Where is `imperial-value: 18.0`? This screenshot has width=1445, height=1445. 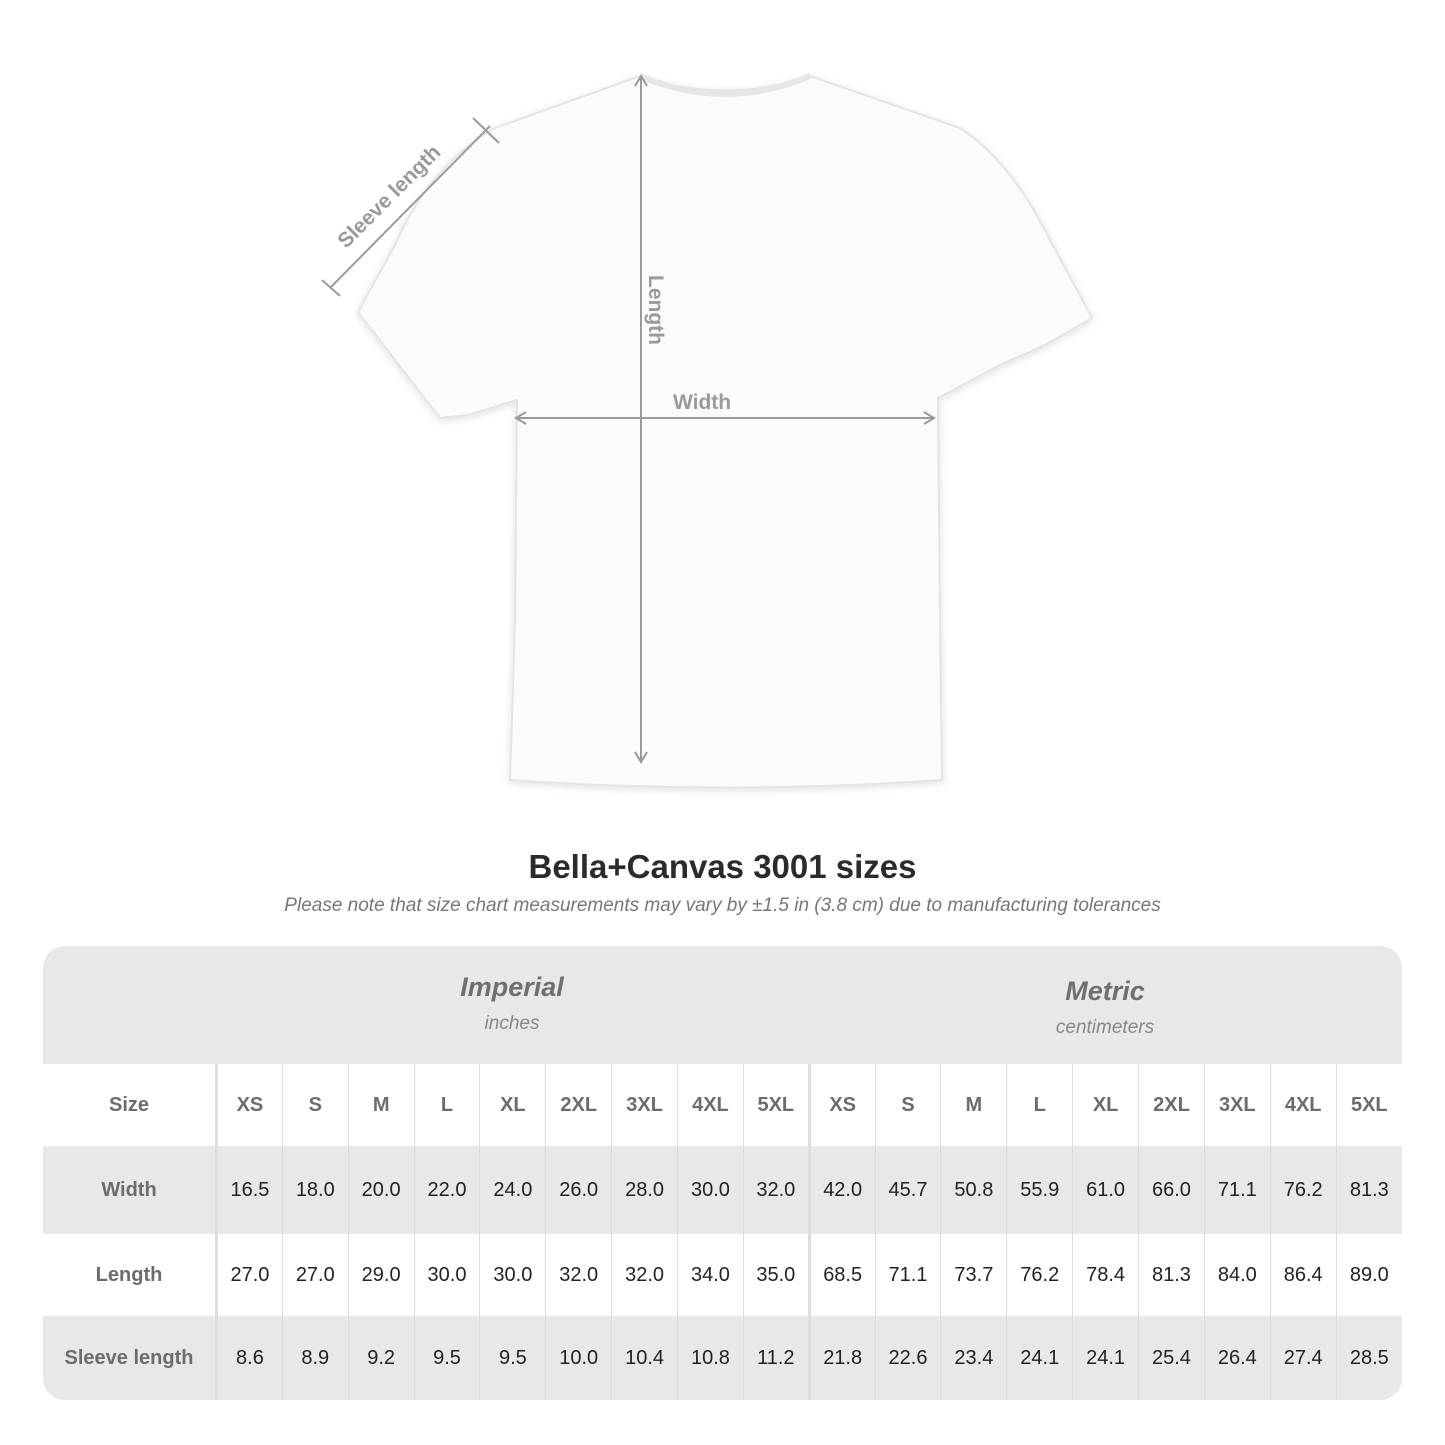 imperial-value: 18.0 is located at coordinates (315, 1190).